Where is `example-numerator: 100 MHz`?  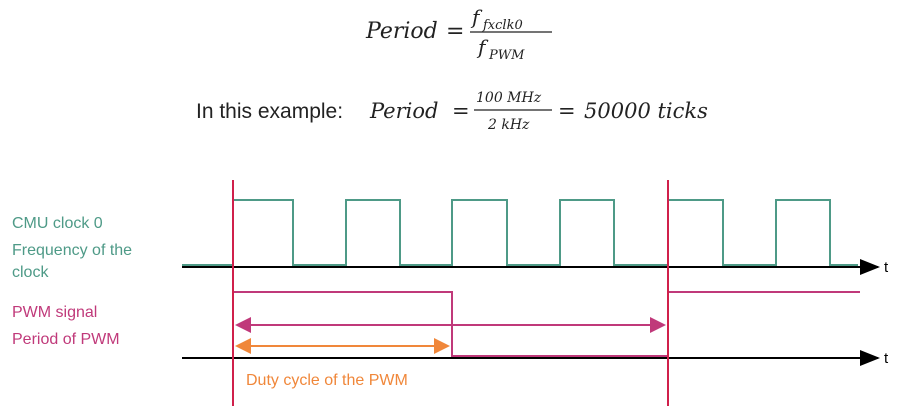 example-numerator: 100 MHz is located at coordinates (509, 98).